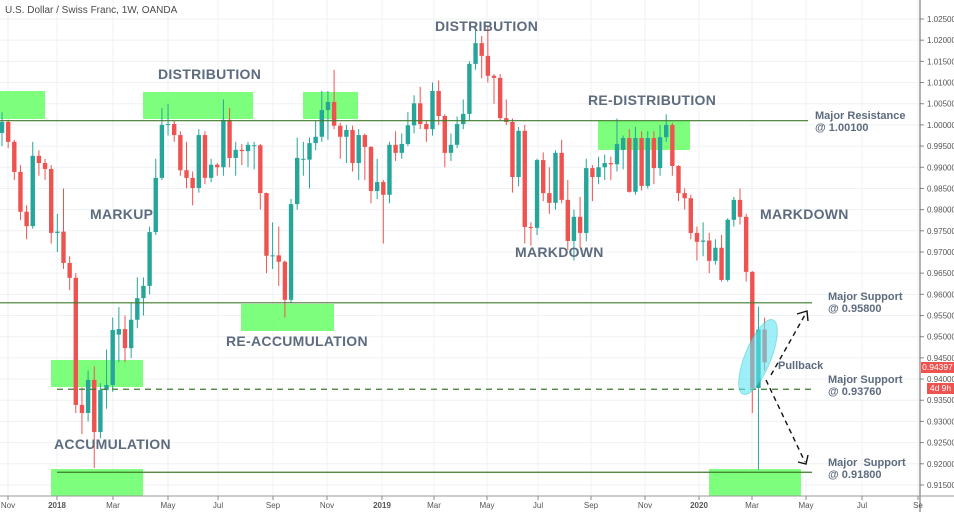 Image resolution: width=954 pixels, height=512 pixels. I want to click on y-tick-label: 0.95000, so click(940, 337).